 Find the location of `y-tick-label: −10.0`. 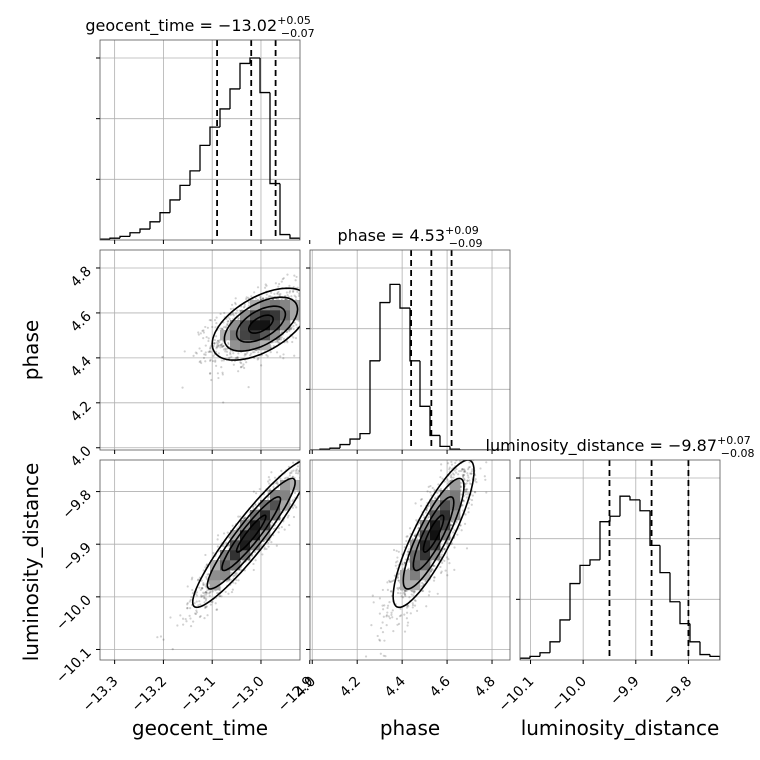

y-tick-label: −10.0 is located at coordinates (74, 613).